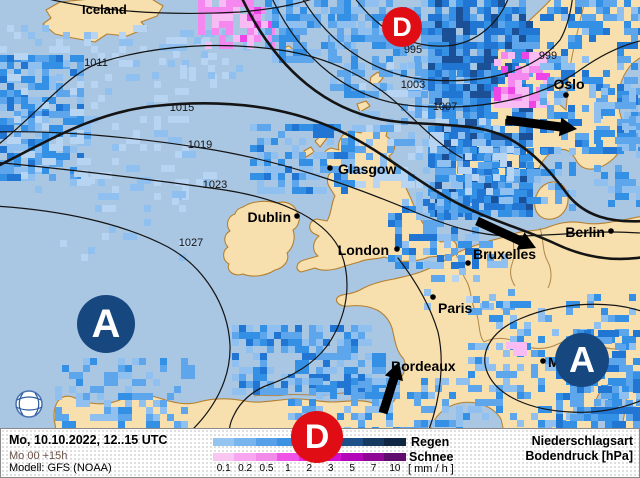  I want to click on legend-tick-value: 5, so click(352, 468).